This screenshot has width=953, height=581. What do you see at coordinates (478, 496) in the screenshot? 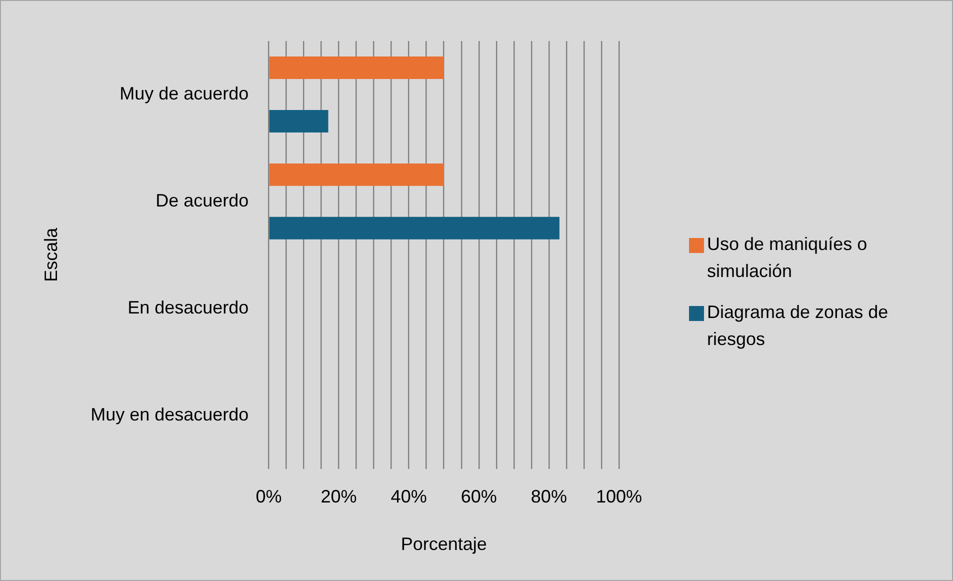
I see `x-tick-label: 60%` at bounding box center [478, 496].